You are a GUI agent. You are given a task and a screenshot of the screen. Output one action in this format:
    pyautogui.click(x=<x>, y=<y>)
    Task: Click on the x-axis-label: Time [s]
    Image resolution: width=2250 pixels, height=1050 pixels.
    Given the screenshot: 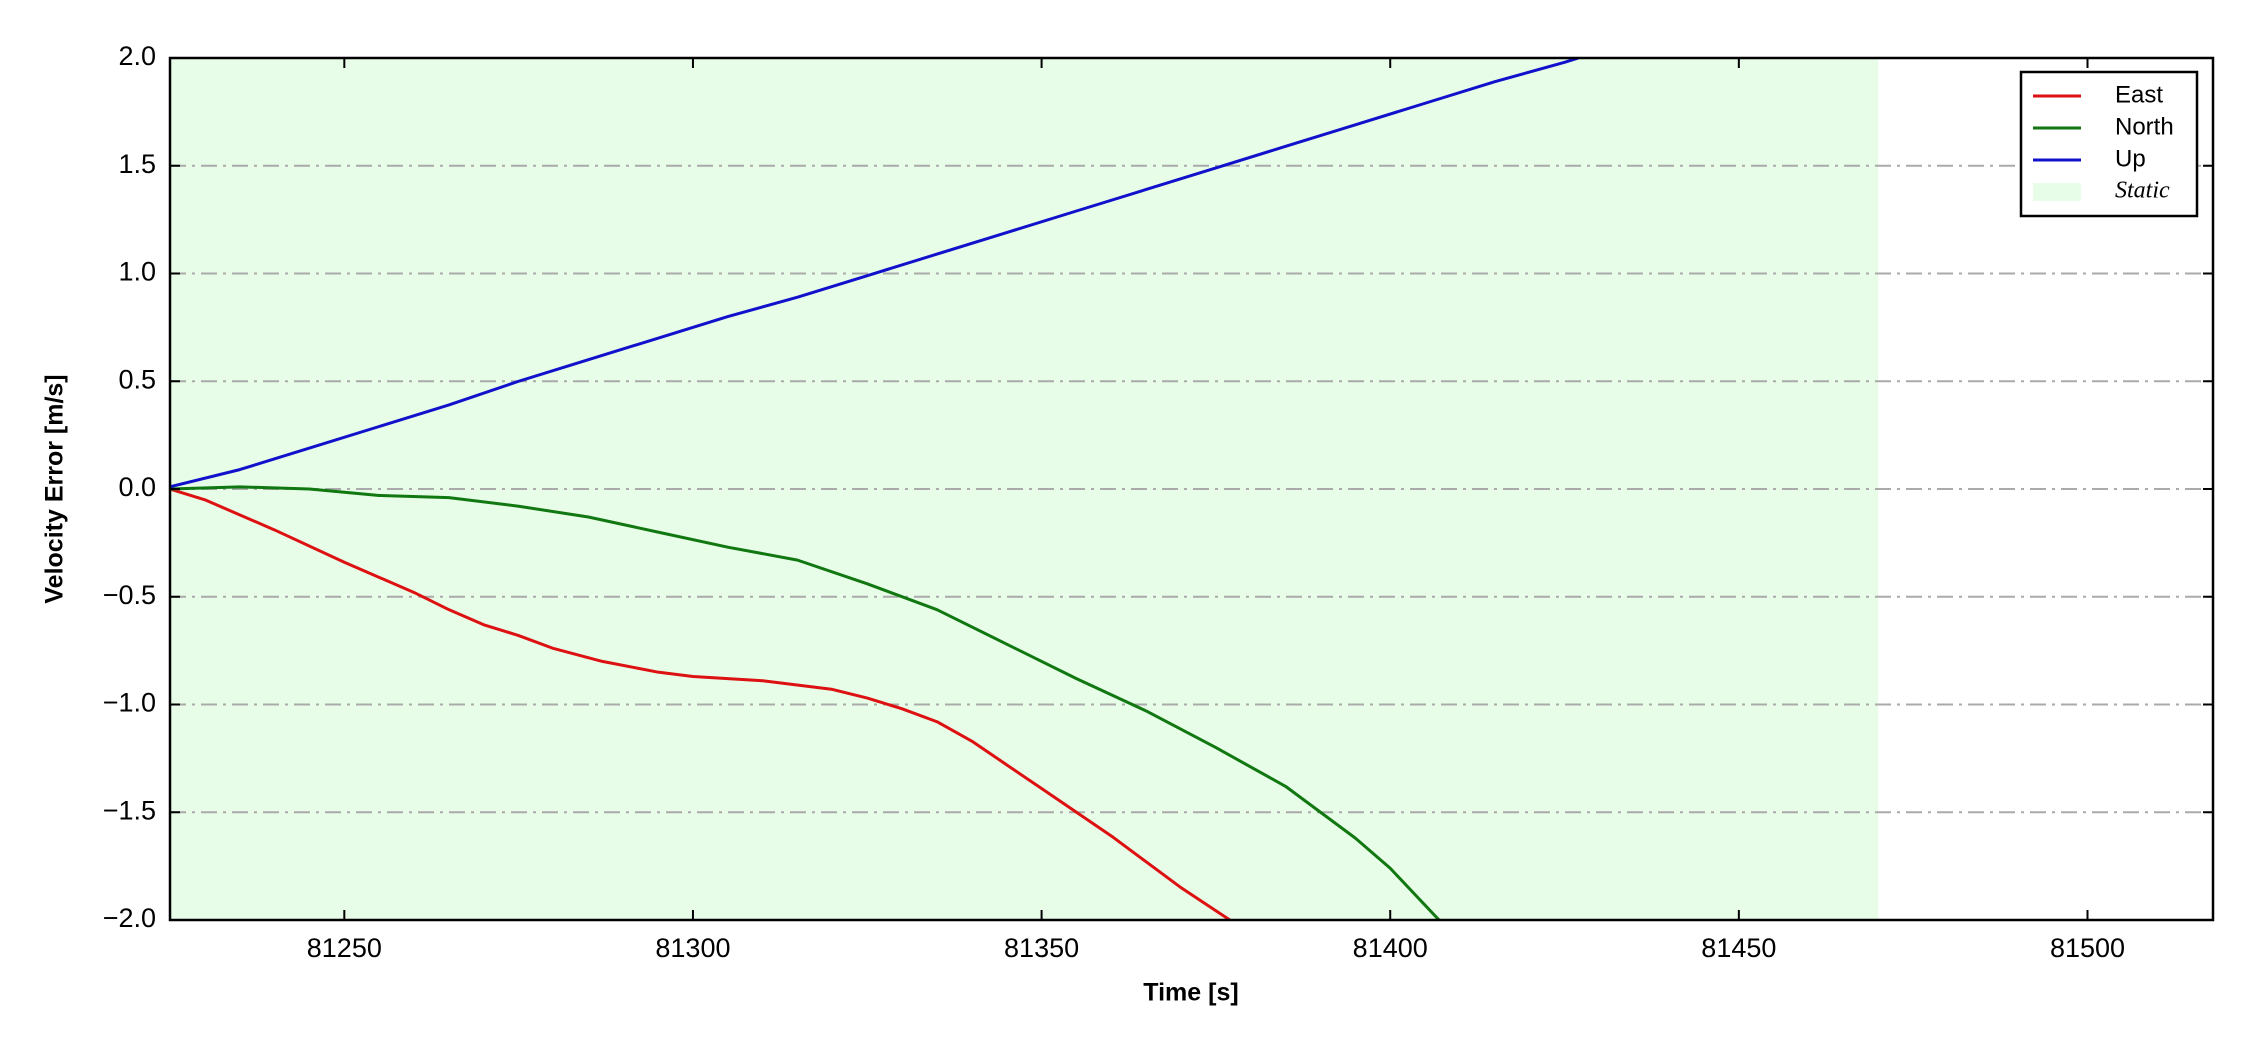 What is the action you would take?
    pyautogui.click(x=1190, y=993)
    